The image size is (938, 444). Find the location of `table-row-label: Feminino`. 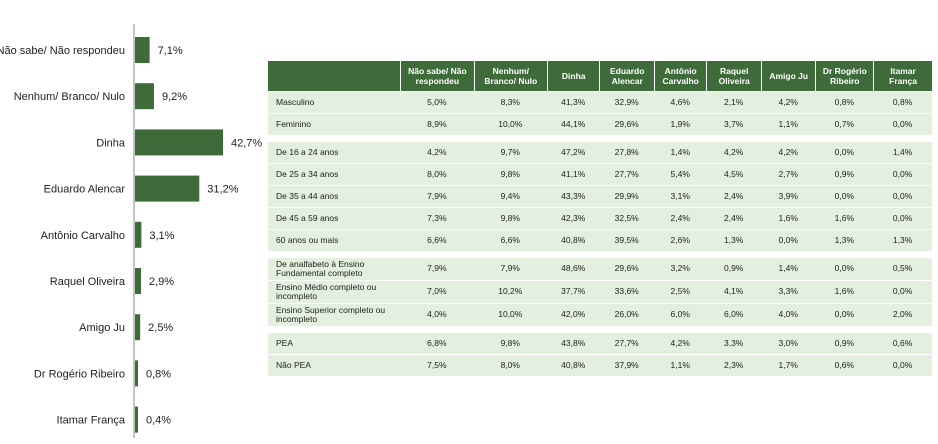

table-row-label: Feminino is located at coordinates (334, 124).